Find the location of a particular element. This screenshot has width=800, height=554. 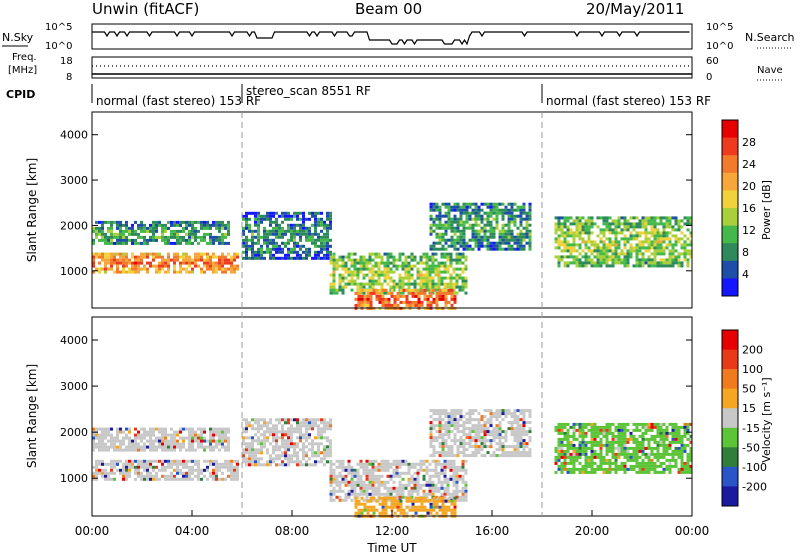

colorbar-tick-label: 28 is located at coordinates (749, 142).